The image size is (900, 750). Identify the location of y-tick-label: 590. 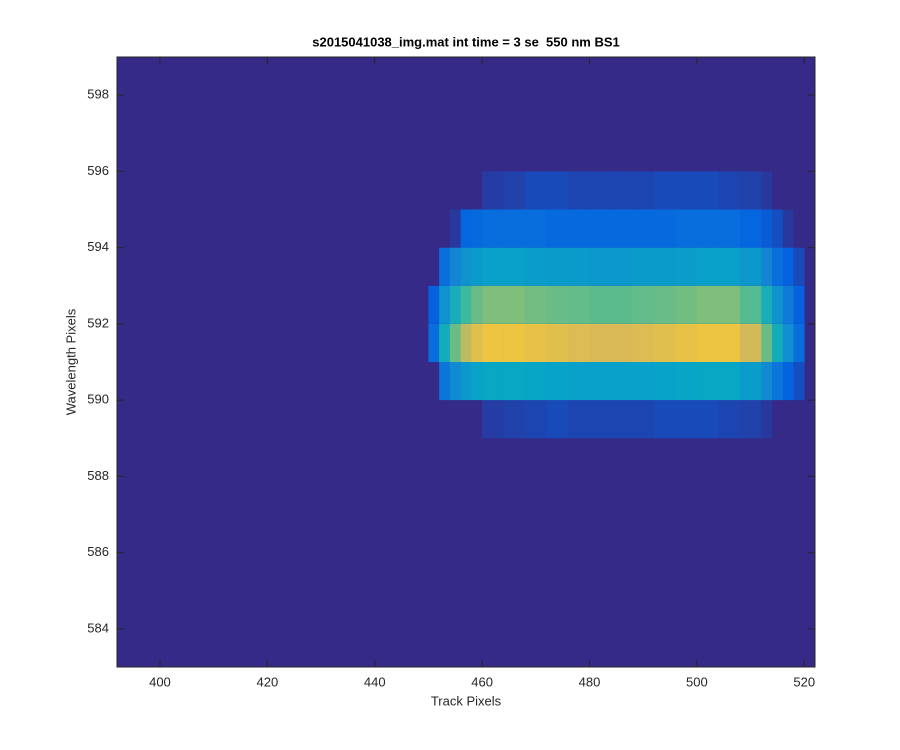
(98, 399).